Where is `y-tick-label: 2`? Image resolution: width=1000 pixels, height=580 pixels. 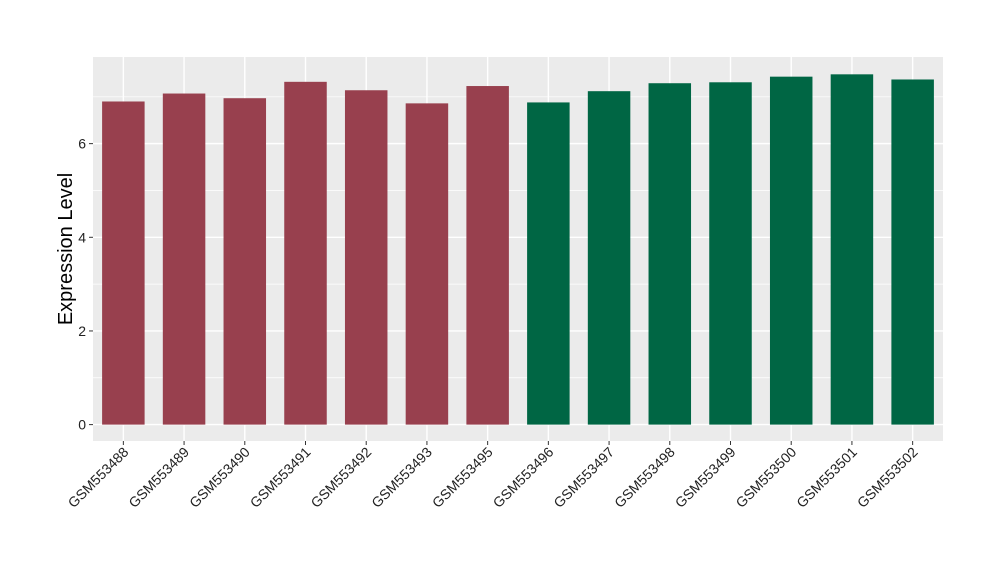 y-tick-label: 2 is located at coordinates (82, 331).